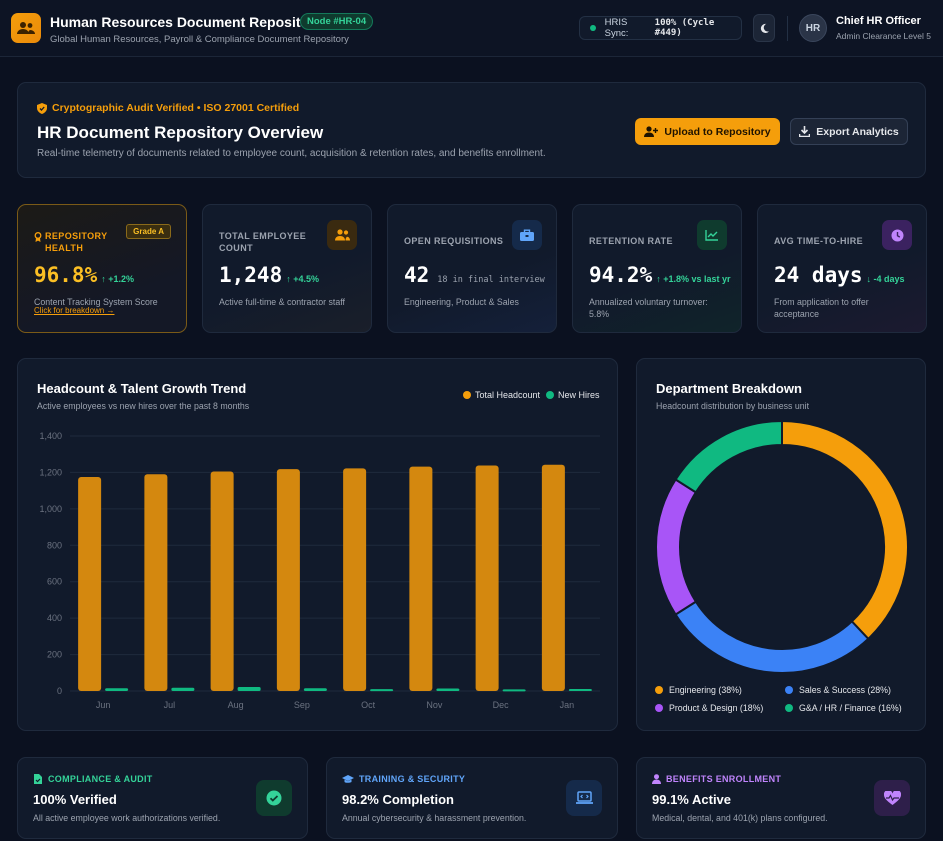 This screenshot has width=943, height=841. I want to click on kpi-hire-label: AVG TIME-TO-HIRE, so click(819, 241).